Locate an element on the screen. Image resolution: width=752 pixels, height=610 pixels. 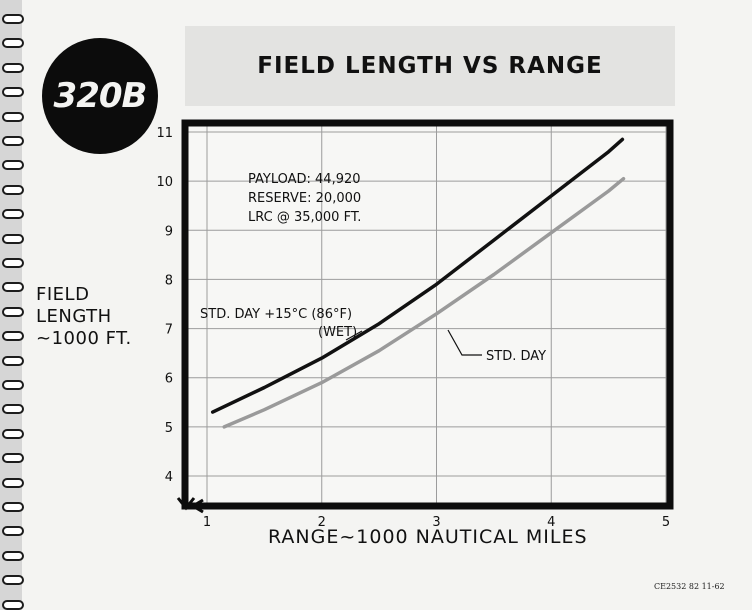
y-tick-label: 6 is located at coordinates (169, 379).